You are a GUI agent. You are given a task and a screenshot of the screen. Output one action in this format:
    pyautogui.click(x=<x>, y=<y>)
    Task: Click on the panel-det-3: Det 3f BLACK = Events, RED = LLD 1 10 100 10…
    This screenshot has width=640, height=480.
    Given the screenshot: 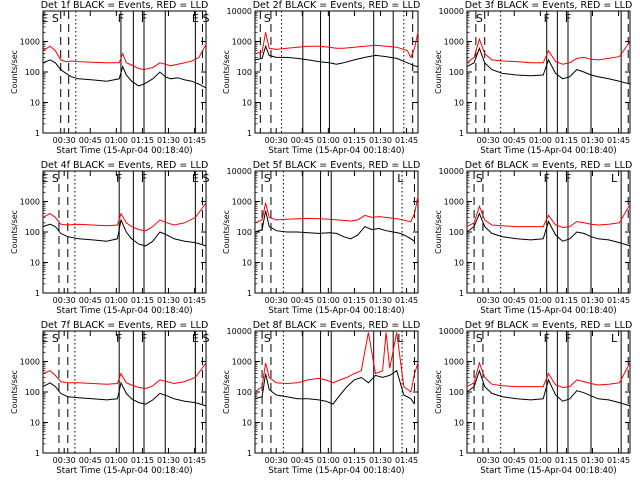 What is the action you would take?
    pyautogui.click(x=533, y=78)
    